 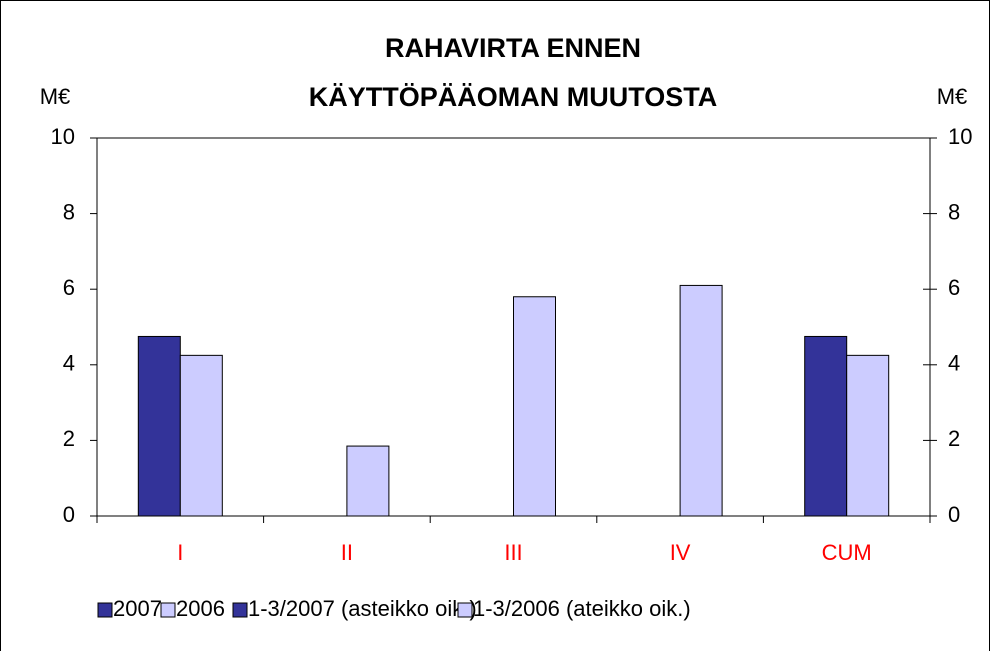 I want to click on y-tick-label: 4, so click(x=69, y=363).